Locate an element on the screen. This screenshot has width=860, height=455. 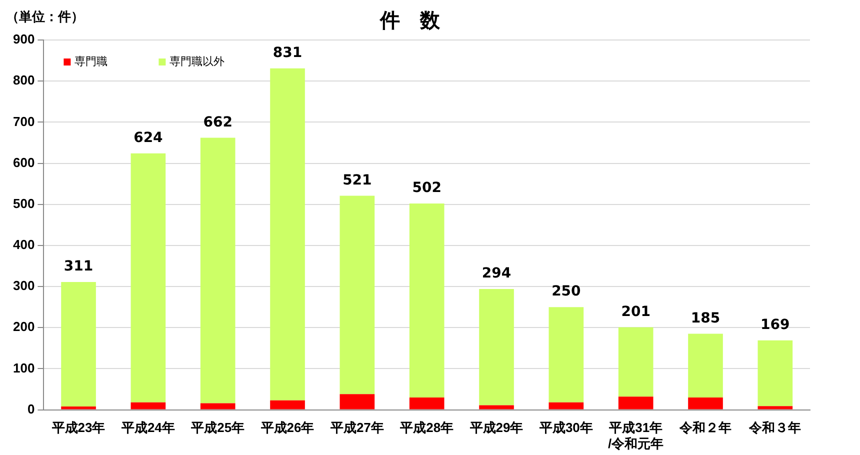
total-label: 294 is located at coordinates (497, 274).